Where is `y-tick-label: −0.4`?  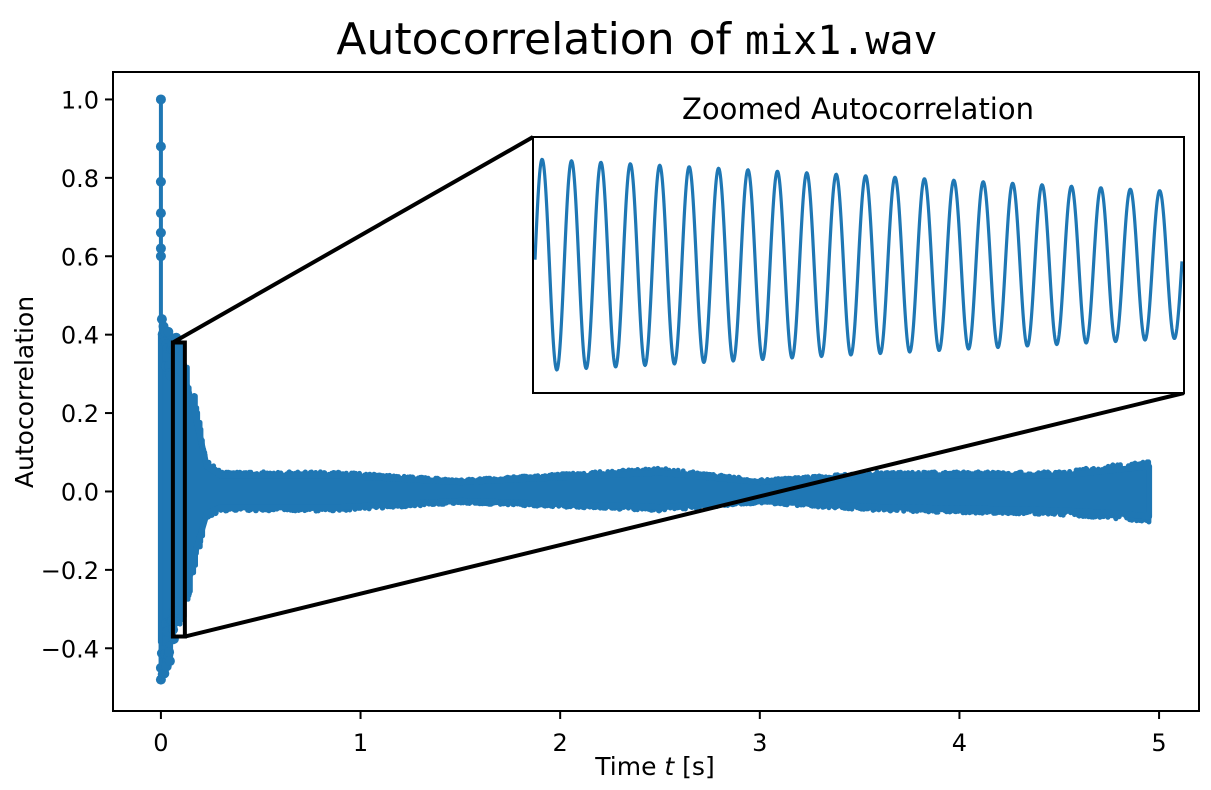 y-tick-label: −0.4 is located at coordinates (70, 649).